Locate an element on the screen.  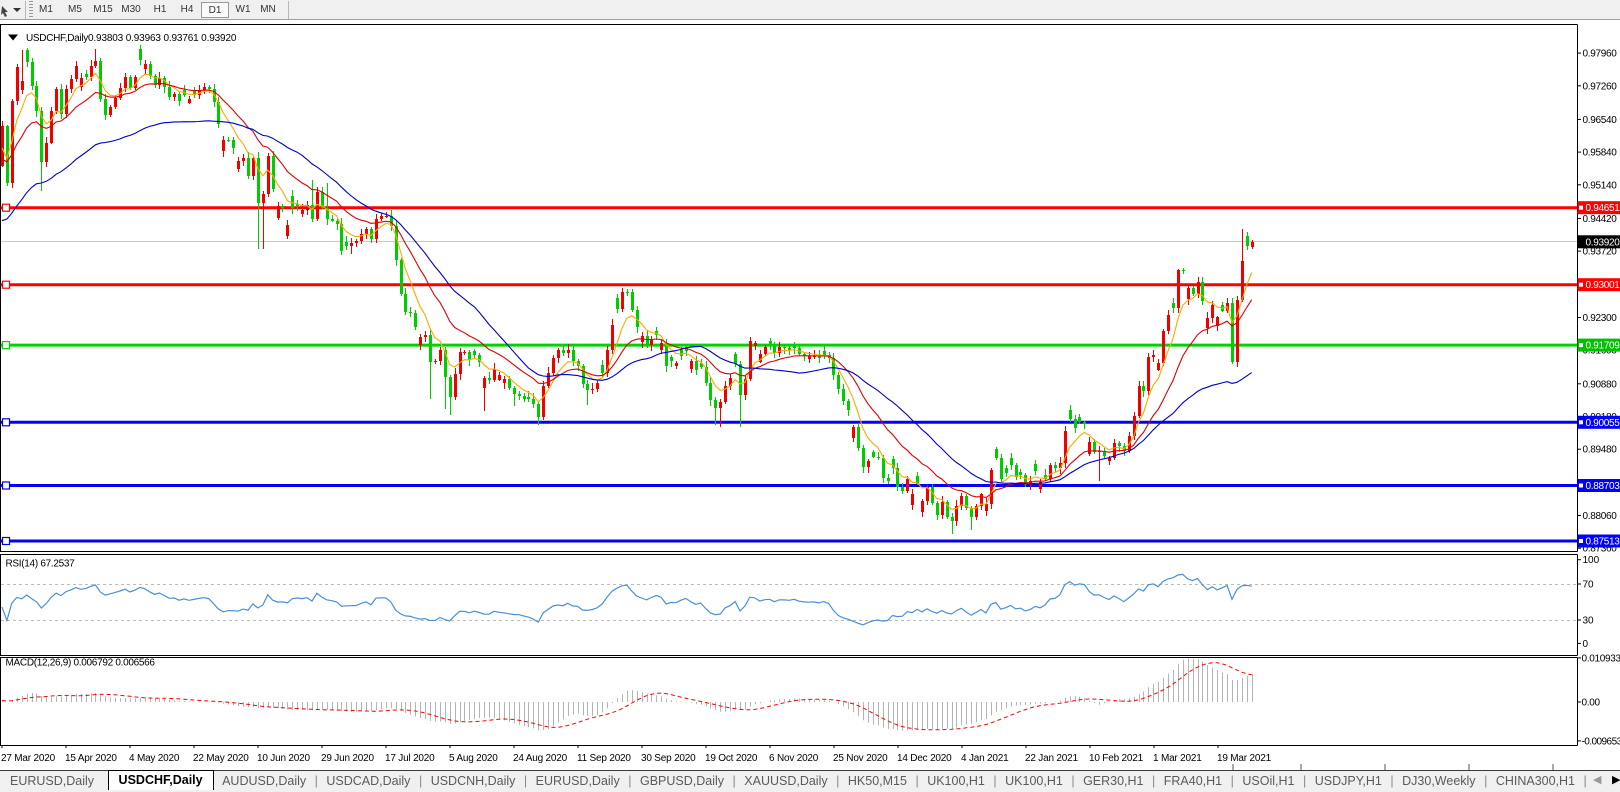
svg-text: 0.95140 is located at coordinates (1600, 185).